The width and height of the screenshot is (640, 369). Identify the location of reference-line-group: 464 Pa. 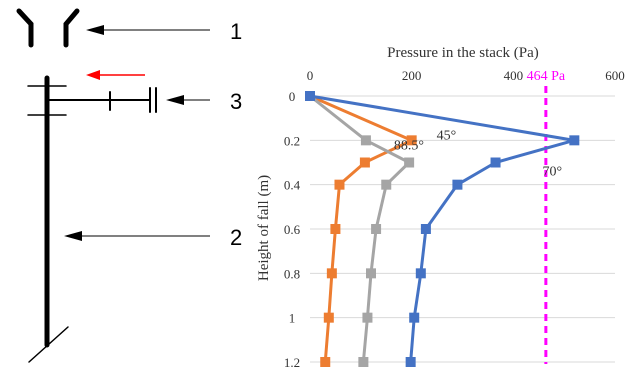
(546, 216).